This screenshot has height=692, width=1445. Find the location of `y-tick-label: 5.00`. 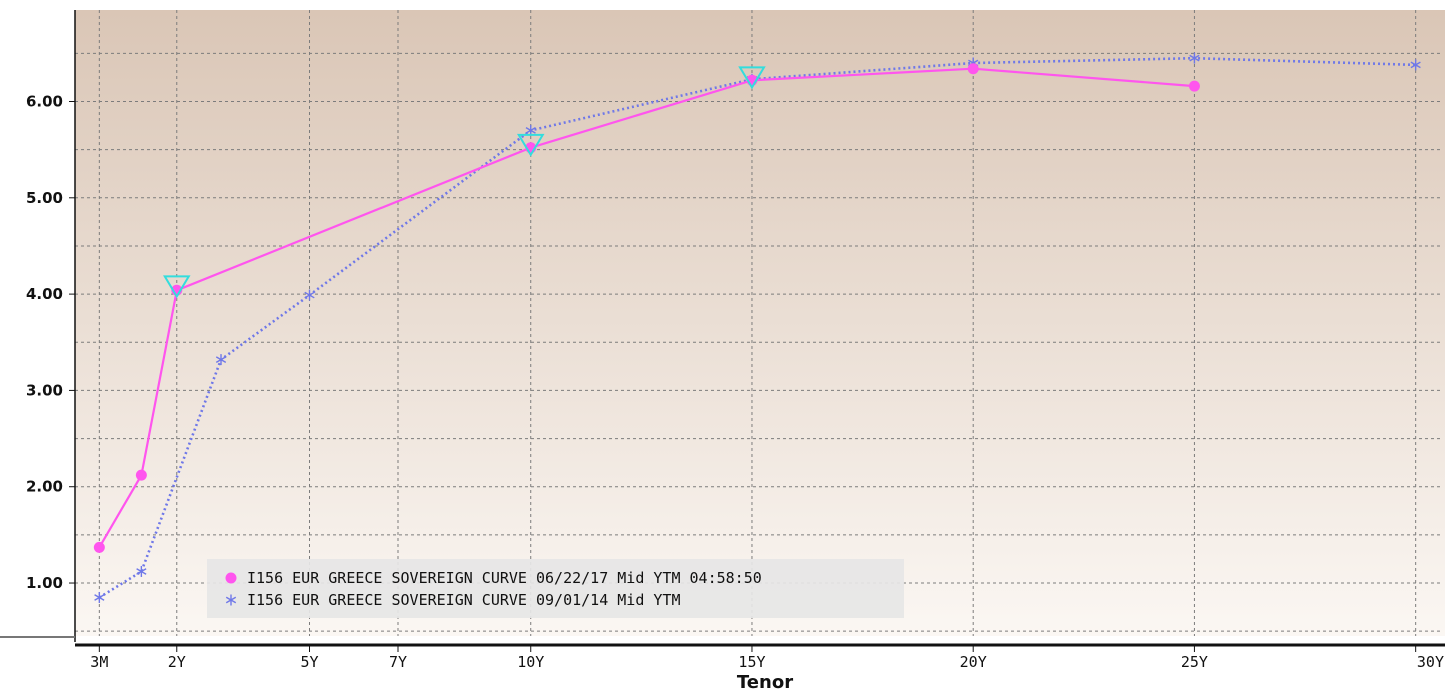

y-tick-label: 5.00 is located at coordinates (44, 198).